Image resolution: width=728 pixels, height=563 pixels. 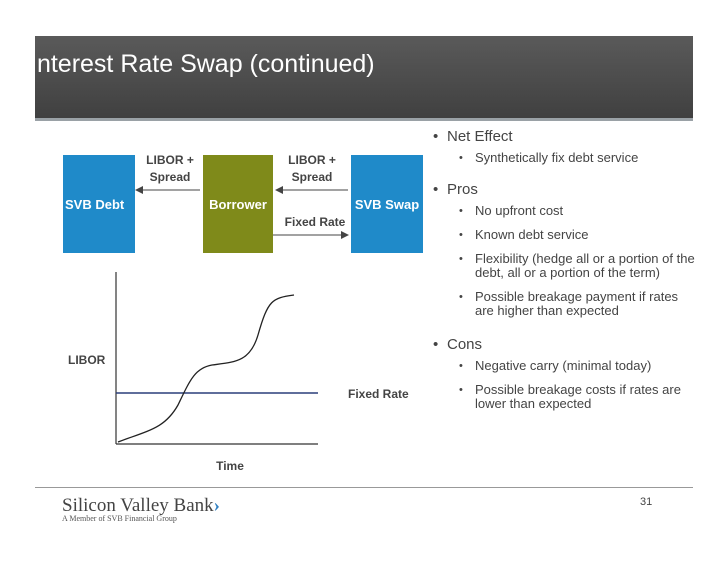 I want to click on graph-ylabel: LIBOR, so click(x=87, y=360).